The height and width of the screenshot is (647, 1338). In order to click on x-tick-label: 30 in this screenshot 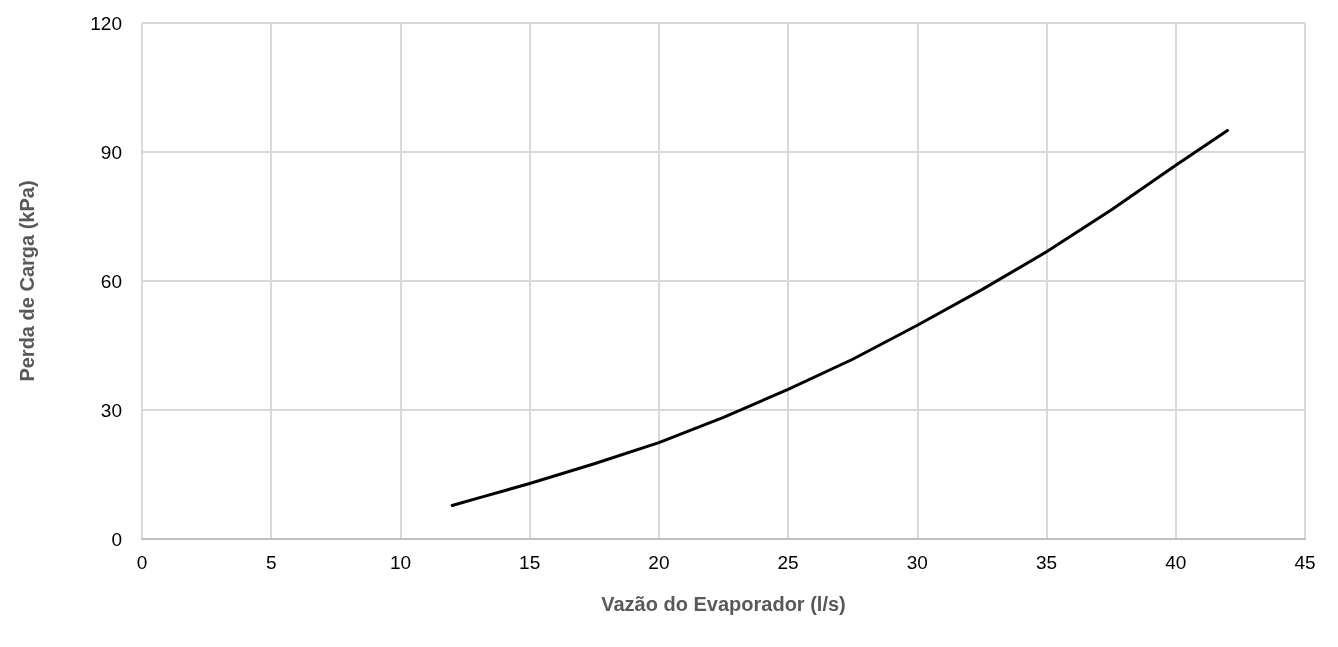, I will do `click(917, 562)`.